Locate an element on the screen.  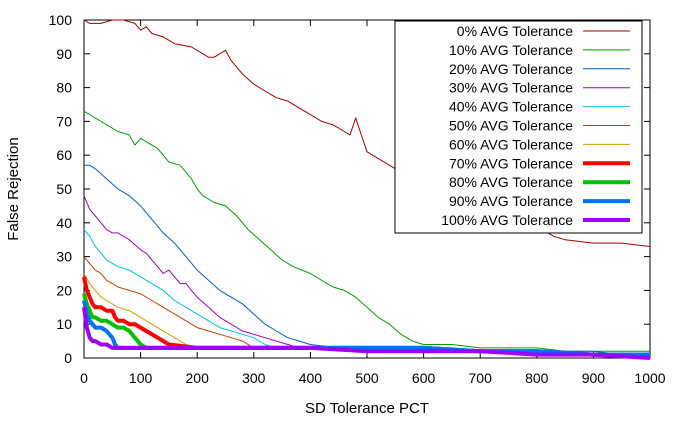
legend-label-5: 50% AVG Tolerance is located at coordinates (511, 126).